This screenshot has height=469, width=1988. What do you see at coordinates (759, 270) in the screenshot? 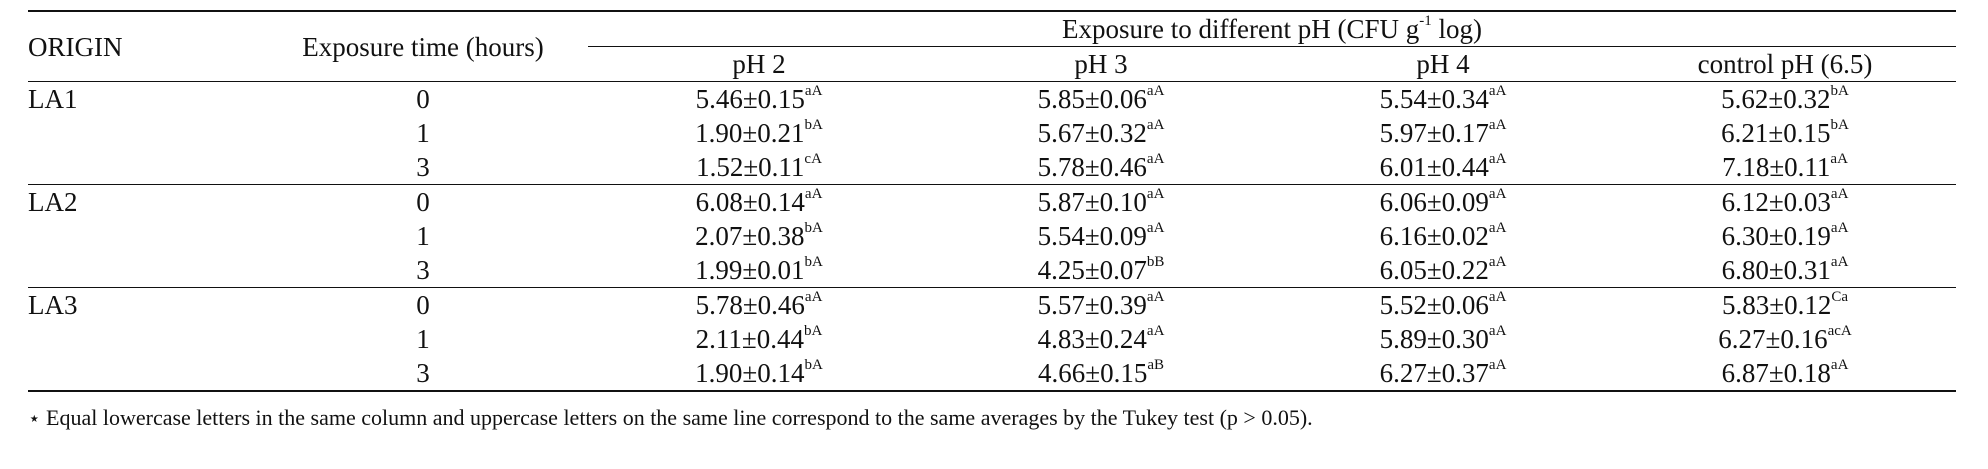
I see `cell-value: 1.99±0.01bA` at bounding box center [759, 270].